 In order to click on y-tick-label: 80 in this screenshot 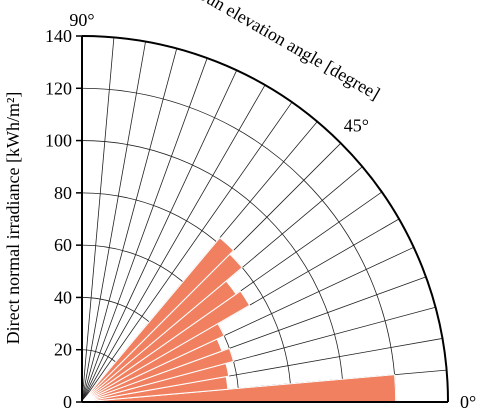, I will do `click(63, 193)`.